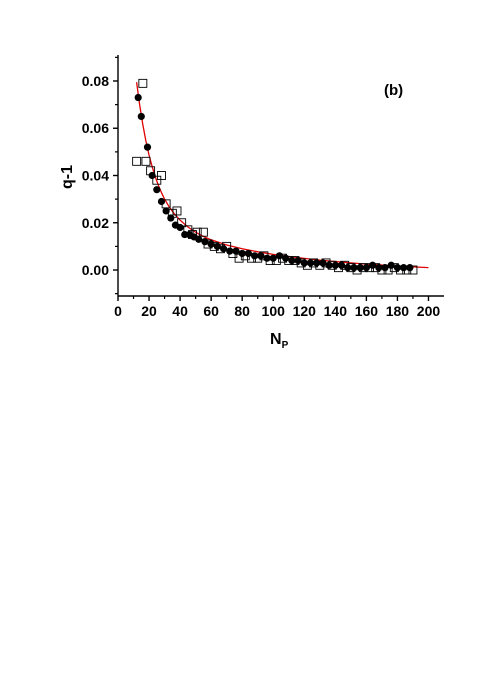  What do you see at coordinates (95, 81) in the screenshot?
I see `y-tick-label: 0.08` at bounding box center [95, 81].